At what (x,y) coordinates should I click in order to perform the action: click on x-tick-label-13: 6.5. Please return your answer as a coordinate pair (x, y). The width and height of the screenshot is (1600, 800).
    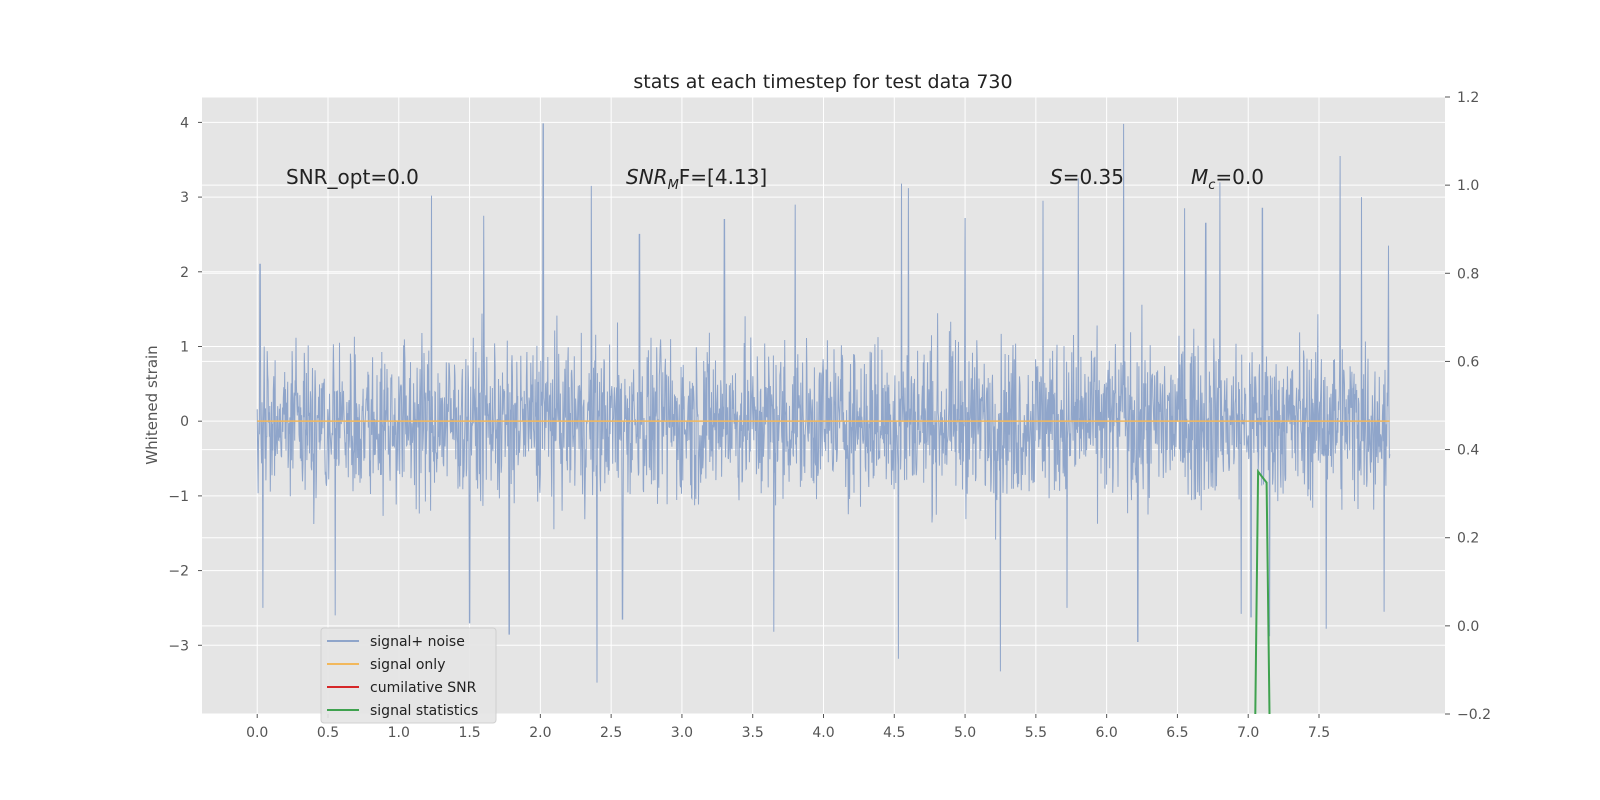
    Looking at the image, I should click on (1177, 733).